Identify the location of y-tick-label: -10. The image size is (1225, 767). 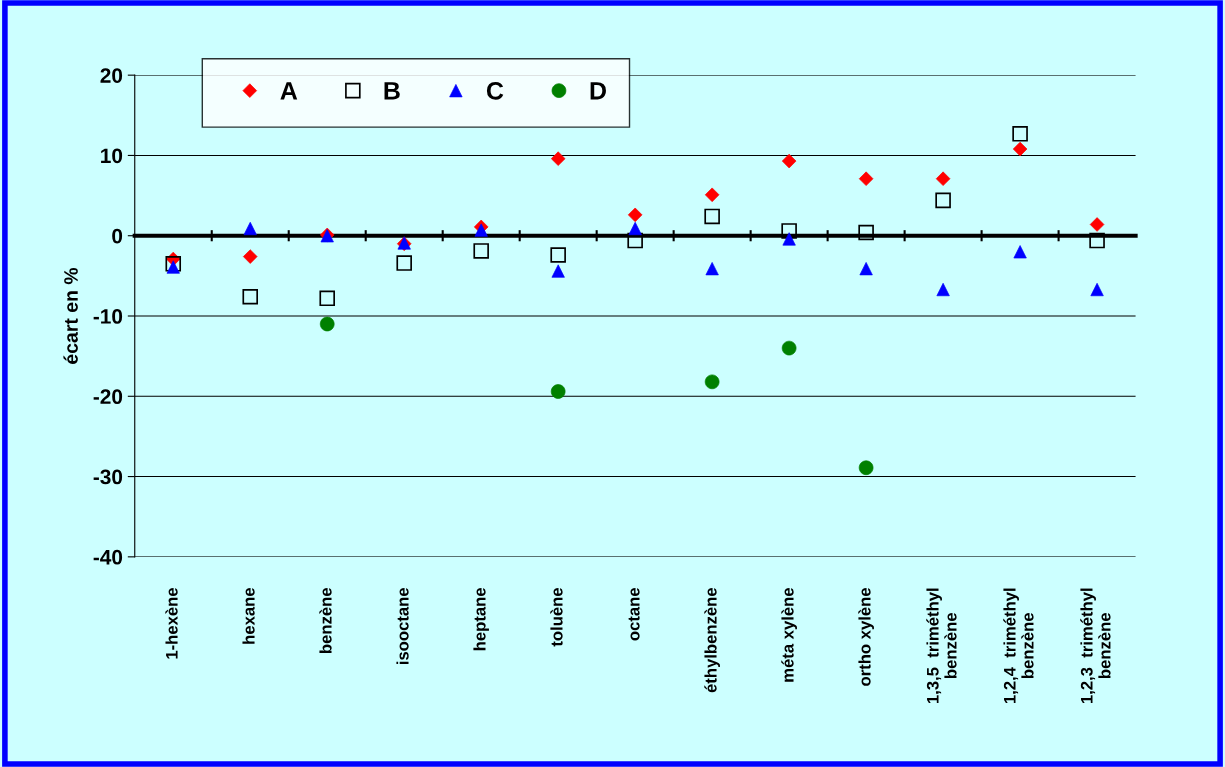
(108, 316).